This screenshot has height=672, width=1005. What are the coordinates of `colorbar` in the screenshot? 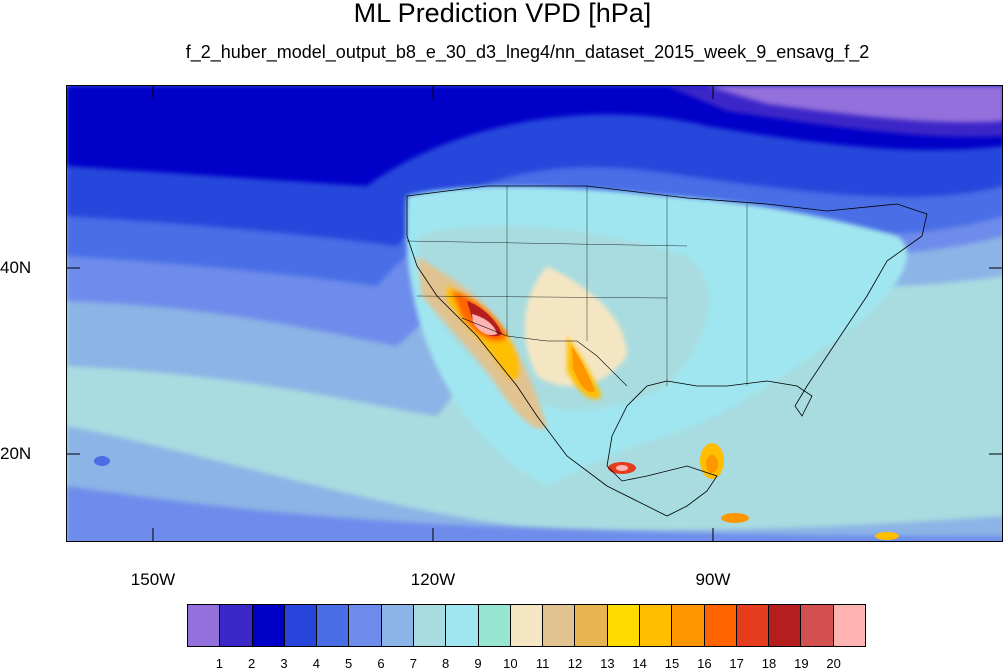 It's located at (526, 625).